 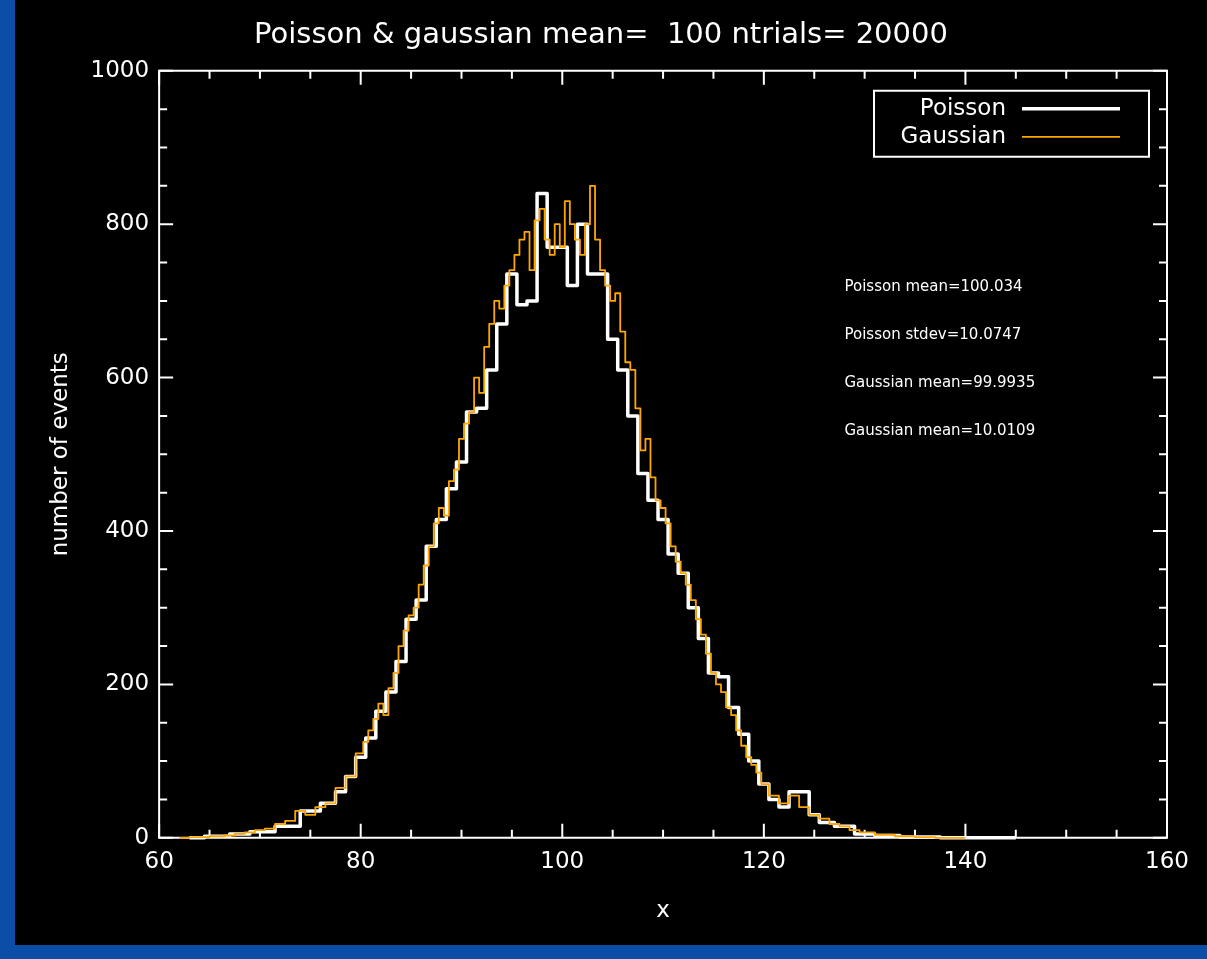 I want to click on annotation: Poisson mean=100.034, so click(x=933, y=285).